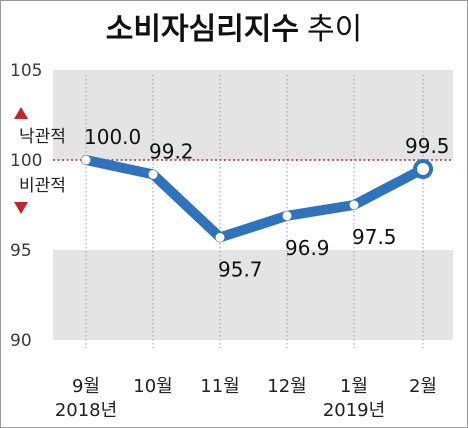  I want to click on title-sub: 추이, so click(335, 29).